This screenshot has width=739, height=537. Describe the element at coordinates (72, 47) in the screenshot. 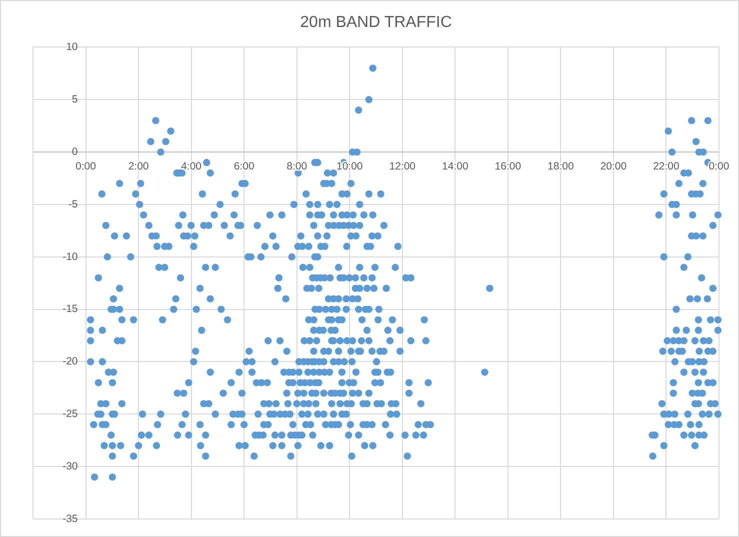

I see `y-tick-label: 10` at that location.